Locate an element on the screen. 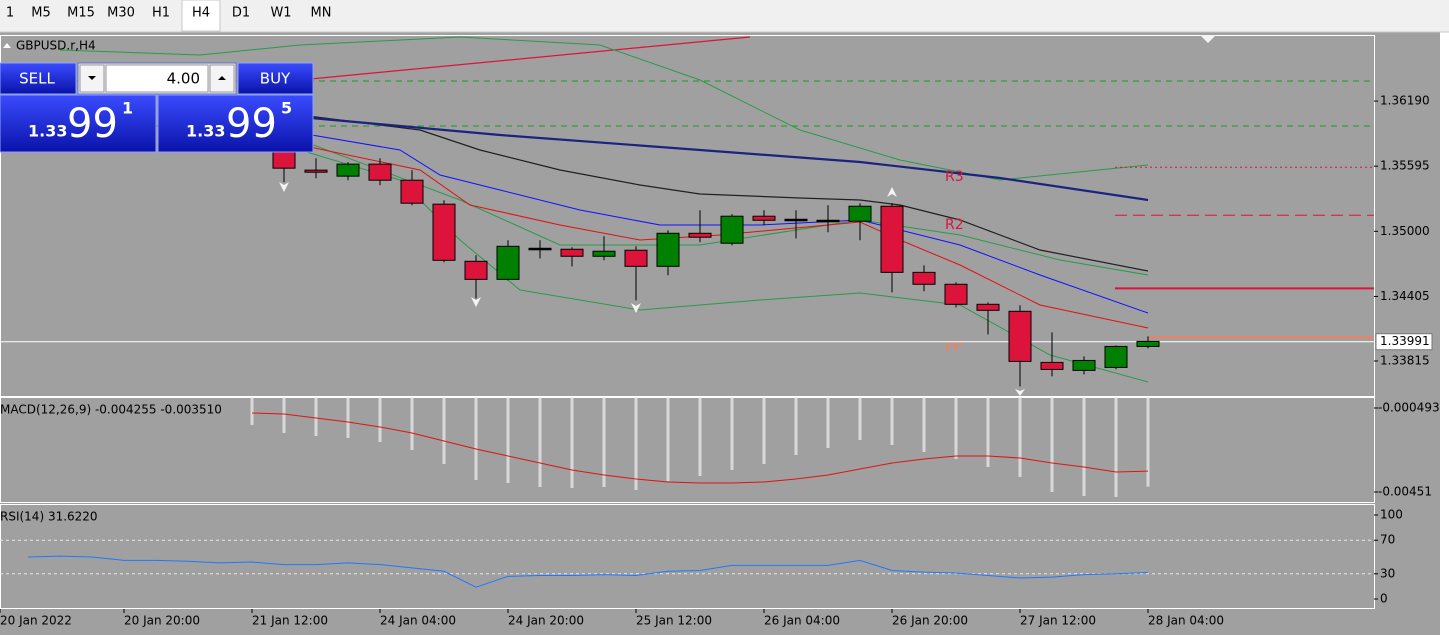 The image size is (1449, 635). timeframe-button: M5 is located at coordinates (41, 13).